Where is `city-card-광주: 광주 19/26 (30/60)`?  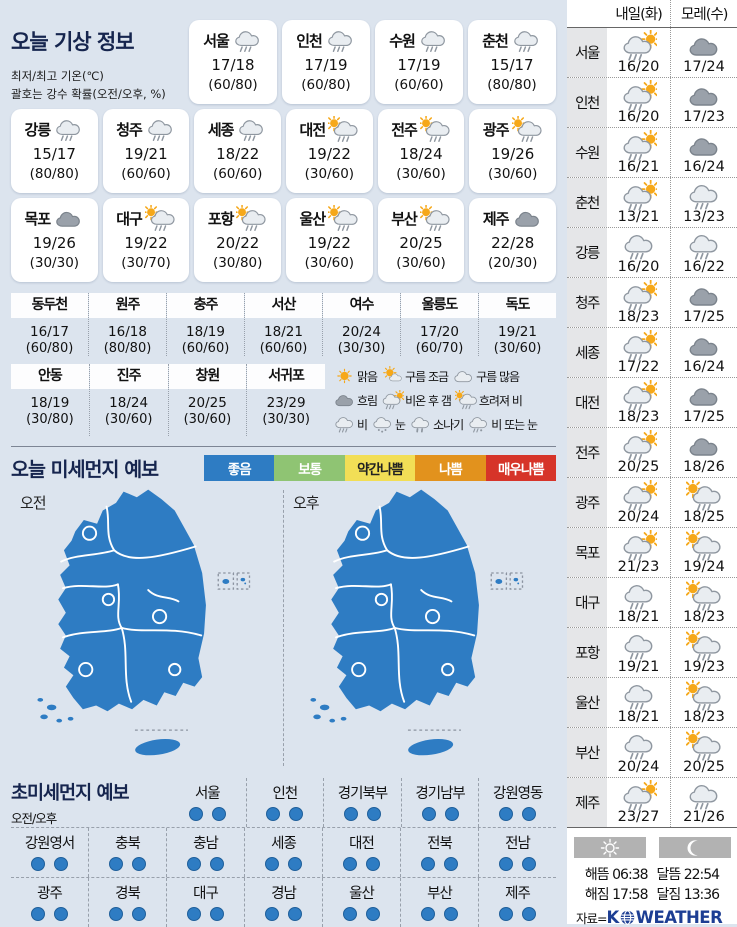
city-card-광주: 광주 19/26 (30/60) is located at coordinates (512, 151).